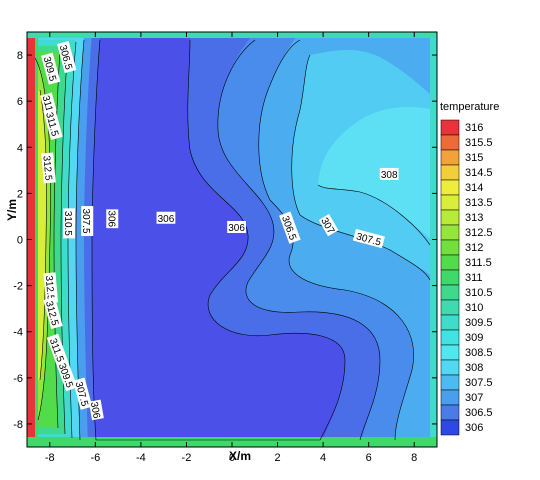  Describe the element at coordinates (414, 458) in the screenshot. I see `x-tick-label: 8` at that location.